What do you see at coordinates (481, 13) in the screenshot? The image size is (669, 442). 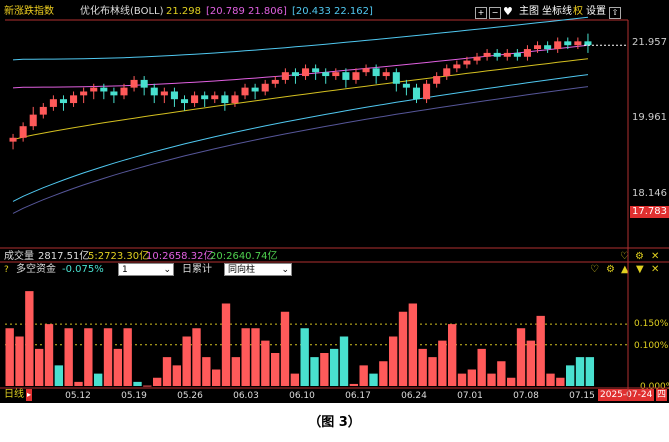 I see `plus-icon: +` at bounding box center [481, 13].